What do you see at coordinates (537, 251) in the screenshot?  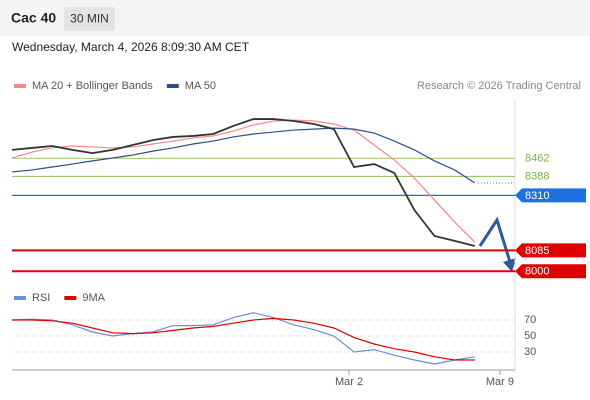 I see `level-label: 8085` at bounding box center [537, 251].